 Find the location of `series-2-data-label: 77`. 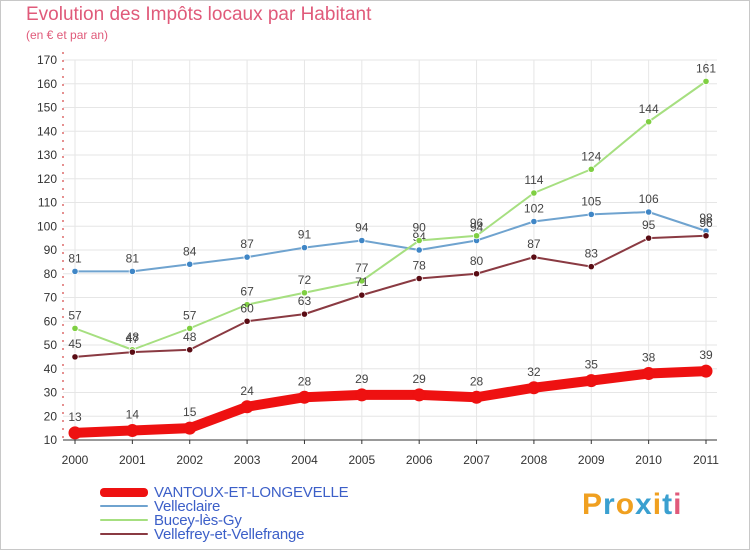

series-2-data-label: 77 is located at coordinates (362, 268).